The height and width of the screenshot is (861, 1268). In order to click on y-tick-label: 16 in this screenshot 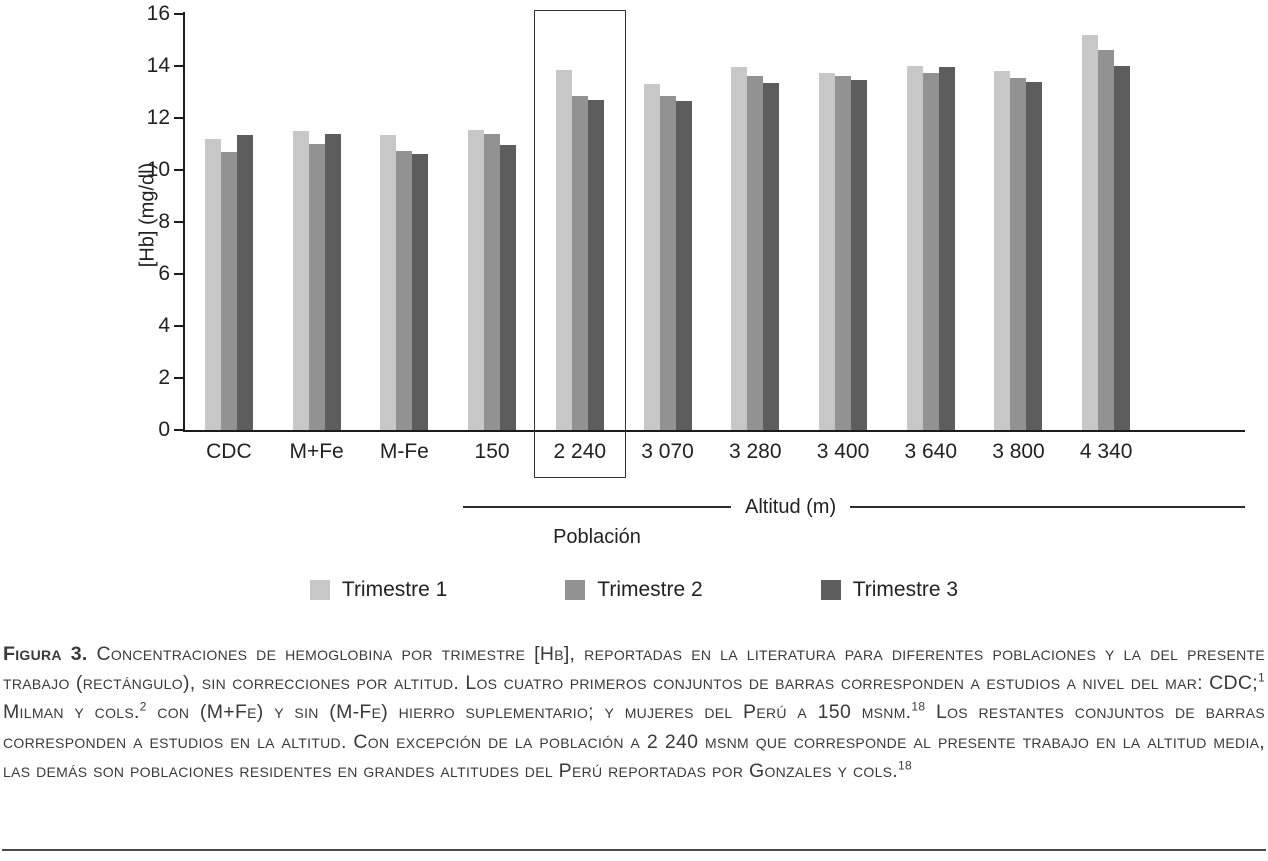, I will do `click(158, 13)`.